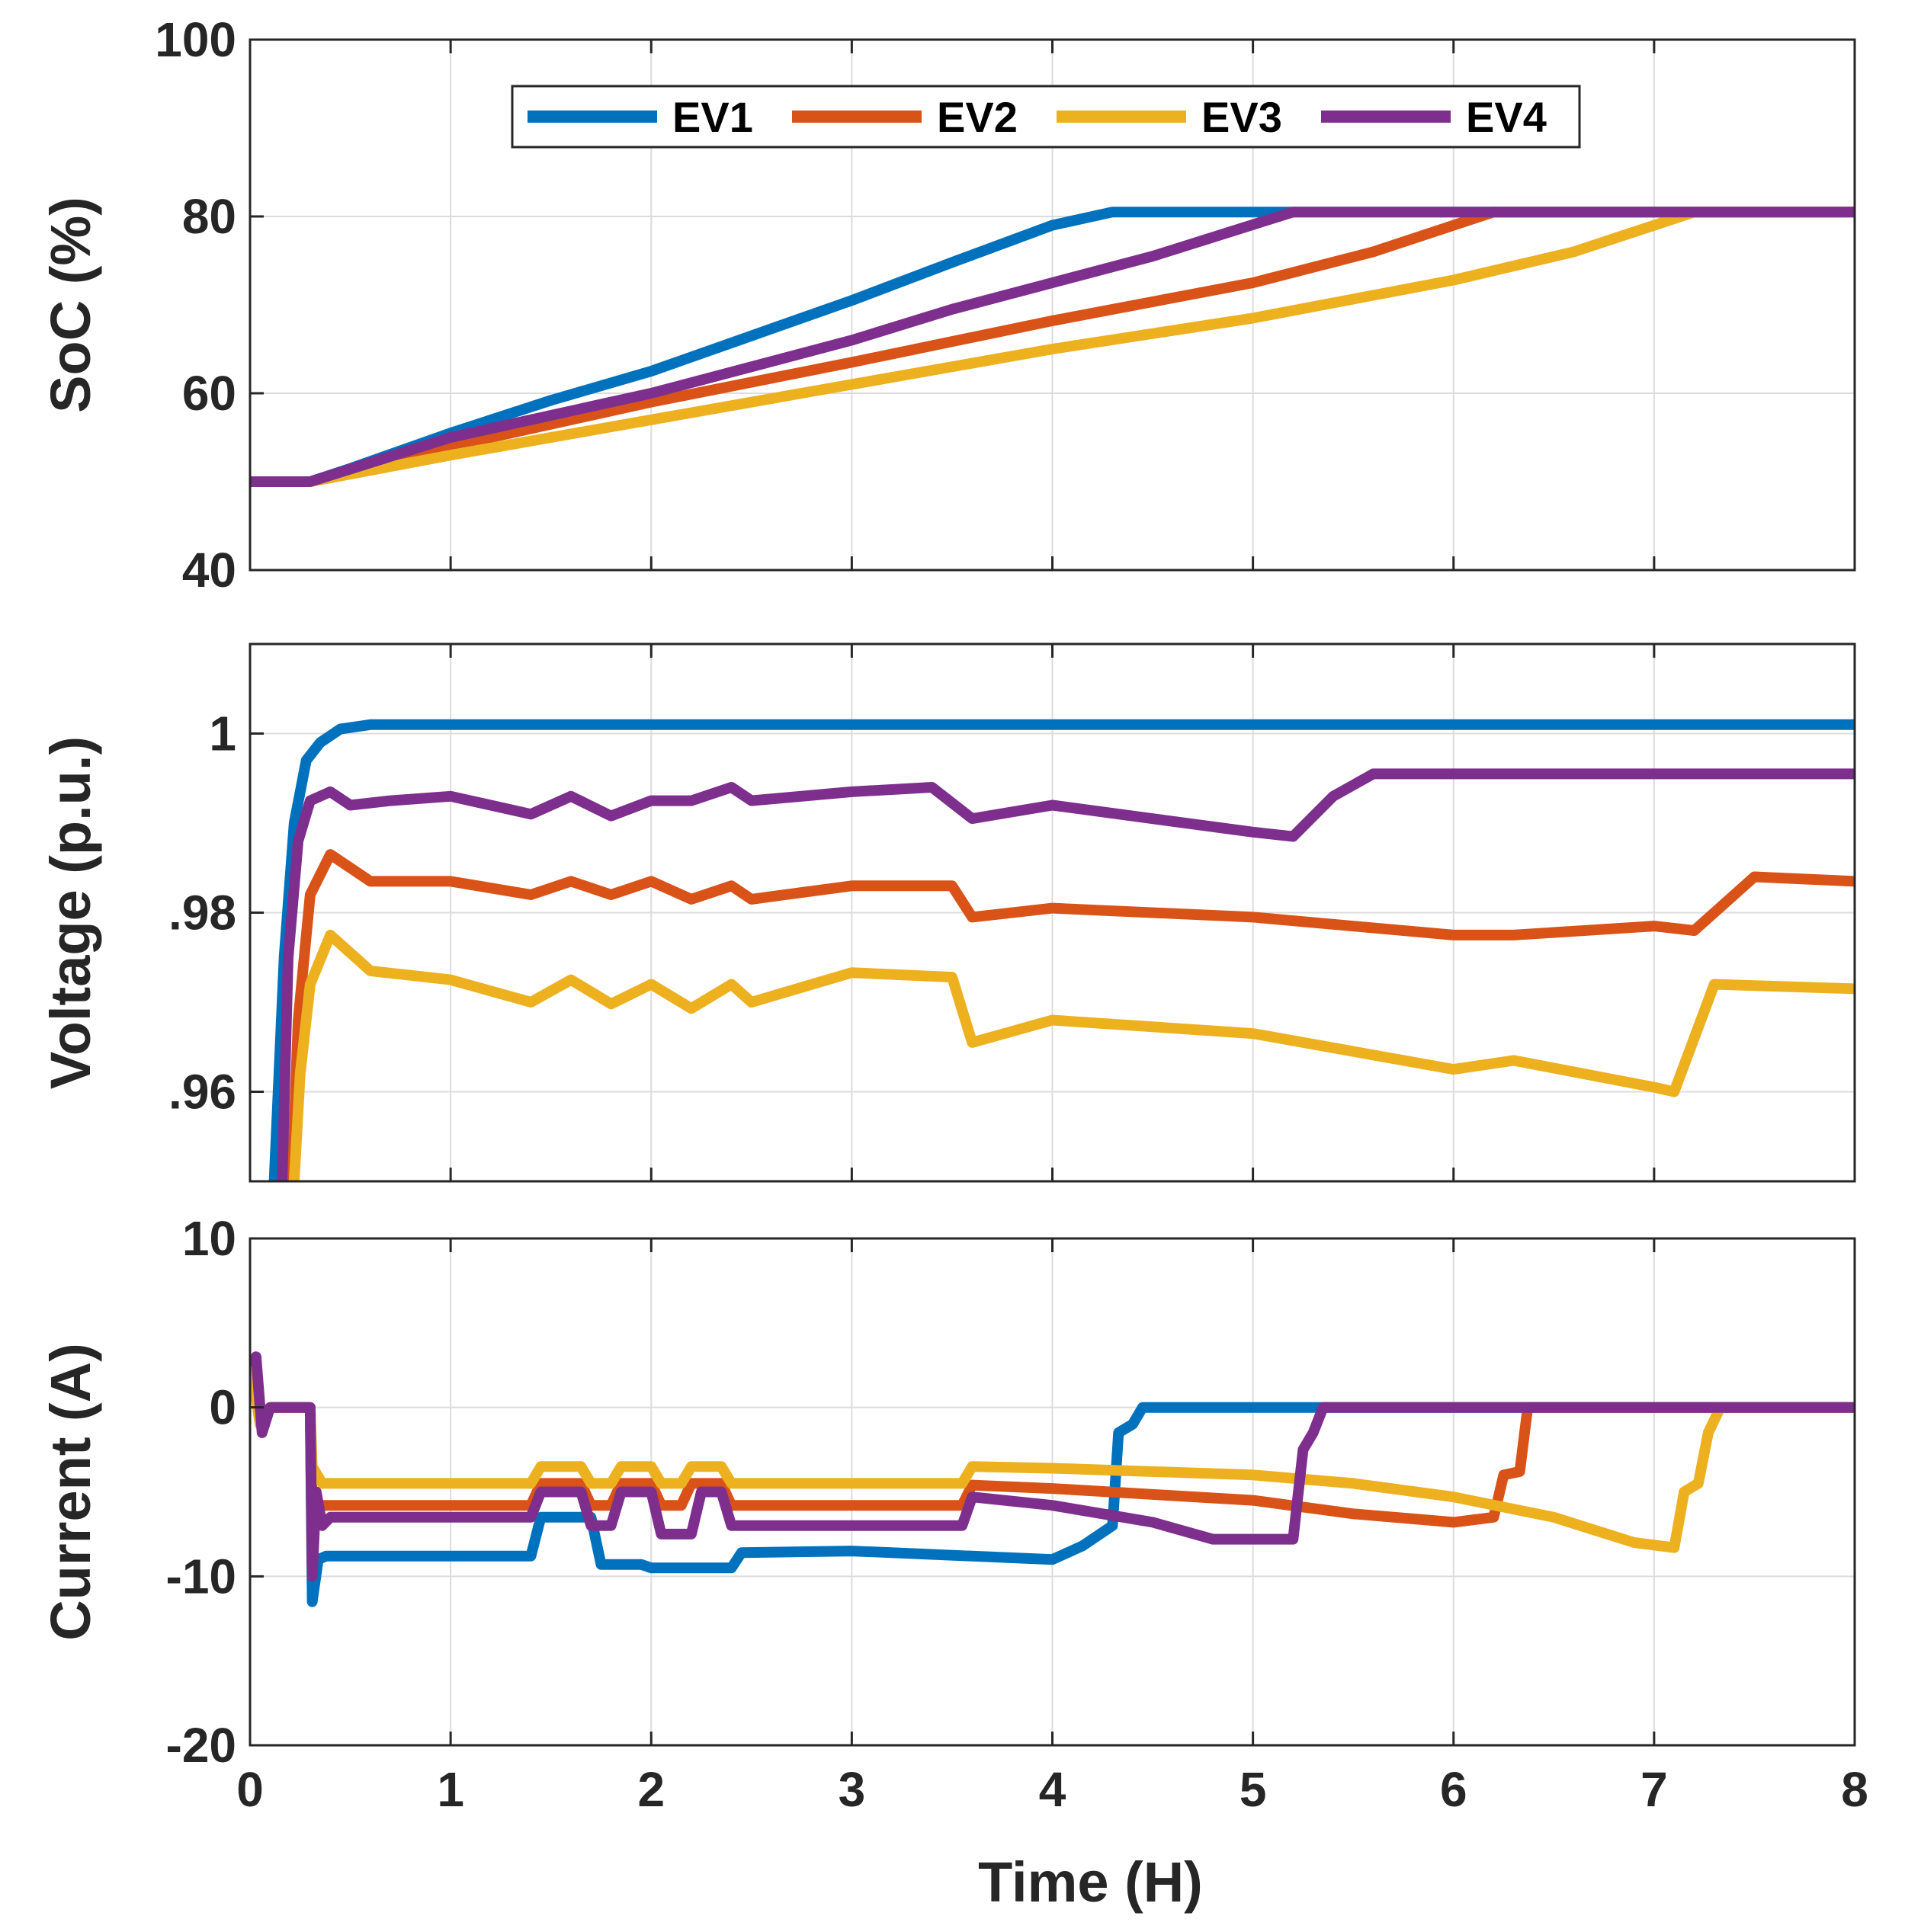  What do you see at coordinates (1052, 1454) in the screenshot?
I see `current-series-ev3` at bounding box center [1052, 1454].